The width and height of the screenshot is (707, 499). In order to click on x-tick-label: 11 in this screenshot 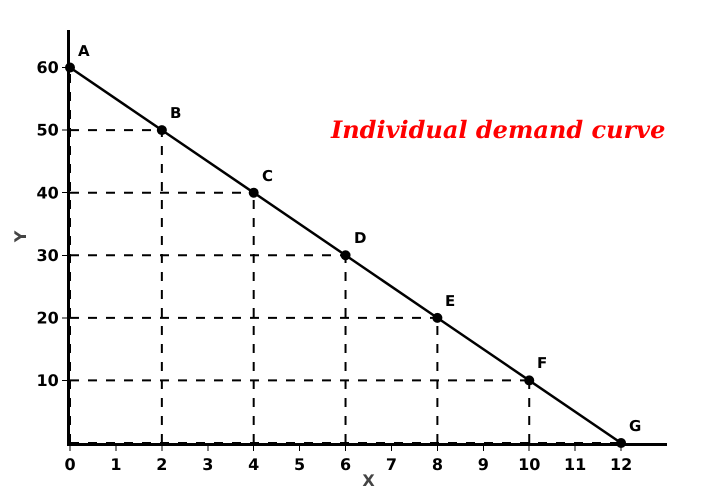, I will do `click(575, 464)`.